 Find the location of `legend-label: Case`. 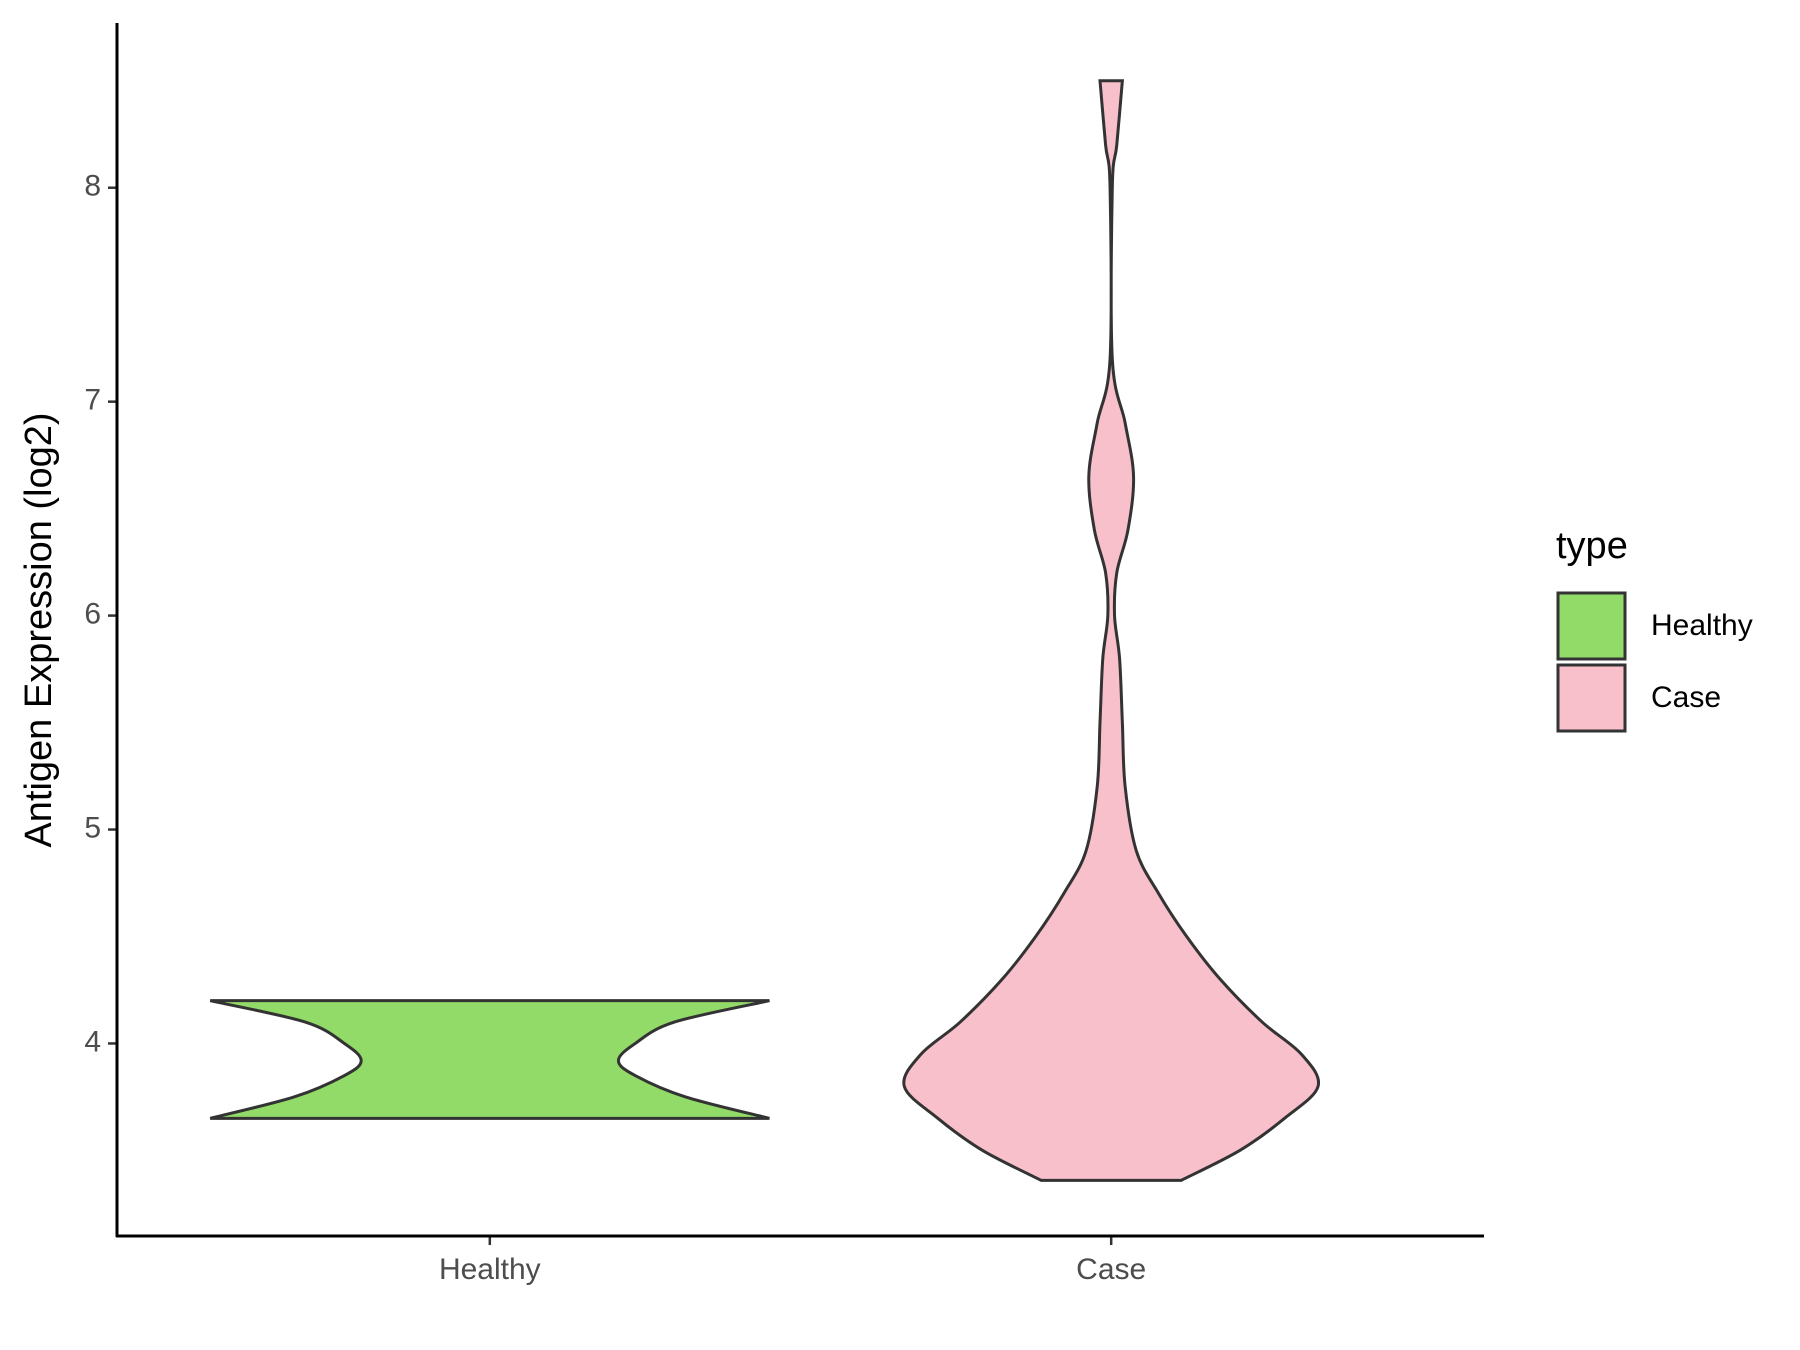

legend-label: Case is located at coordinates (1686, 697).